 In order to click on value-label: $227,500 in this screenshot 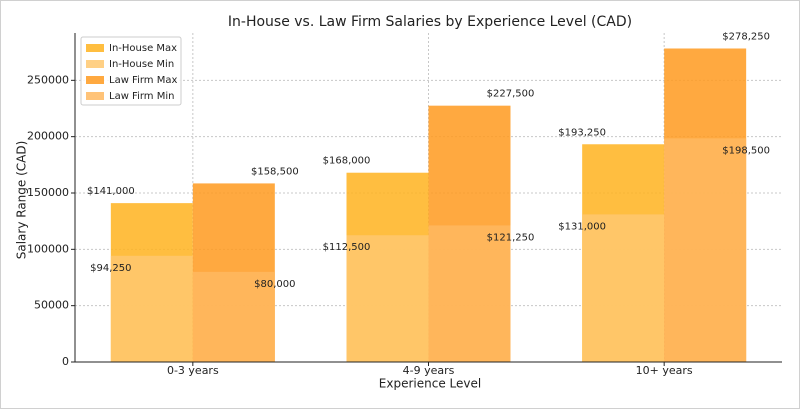, I will do `click(511, 94)`.